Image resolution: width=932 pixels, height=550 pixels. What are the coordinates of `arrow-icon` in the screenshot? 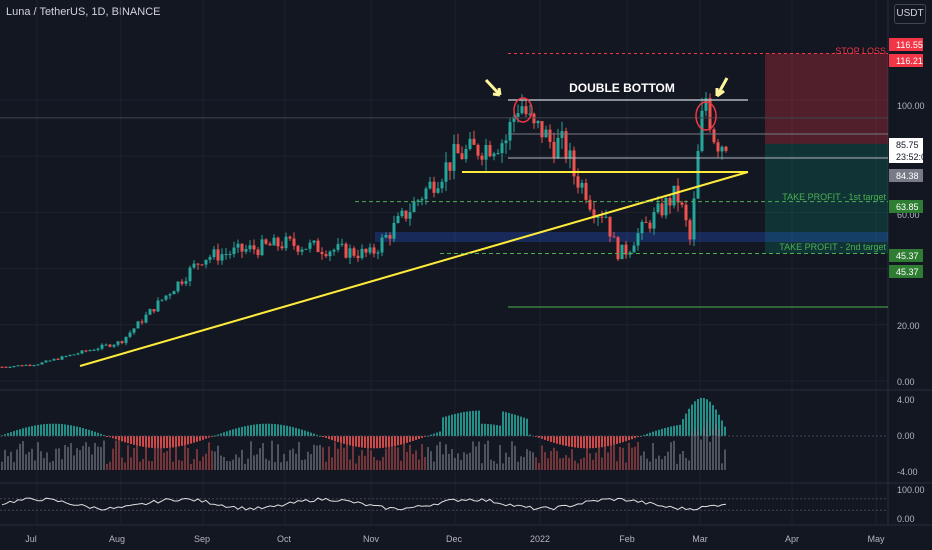 It's located at (722, 87).